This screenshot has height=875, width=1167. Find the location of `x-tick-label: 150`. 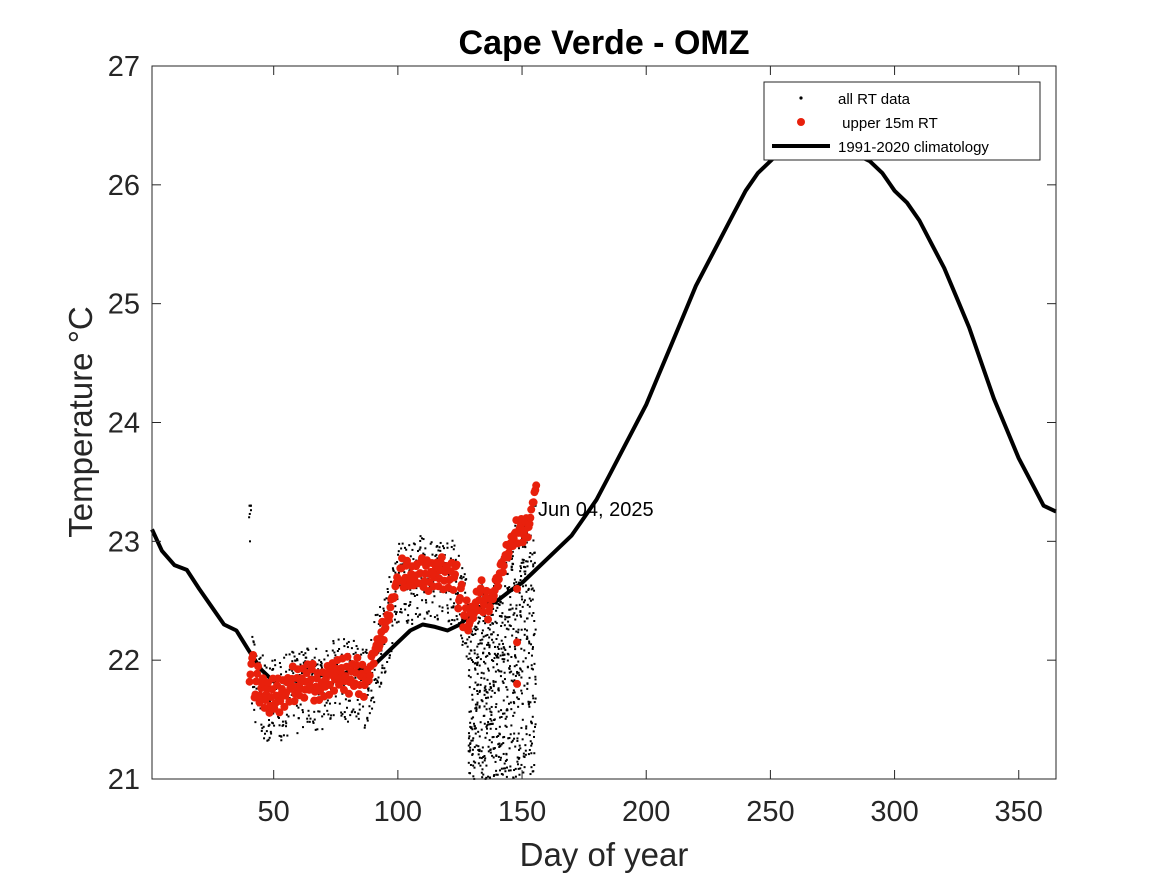

x-tick-label: 150 is located at coordinates (522, 812).